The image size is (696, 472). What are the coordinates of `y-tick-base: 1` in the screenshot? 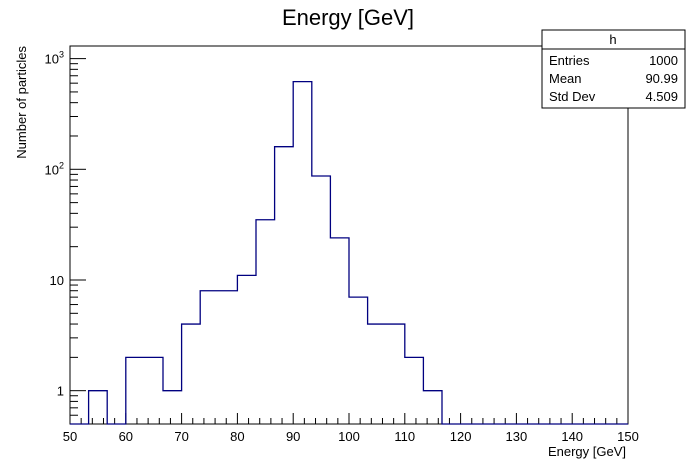 It's located at (60, 391).